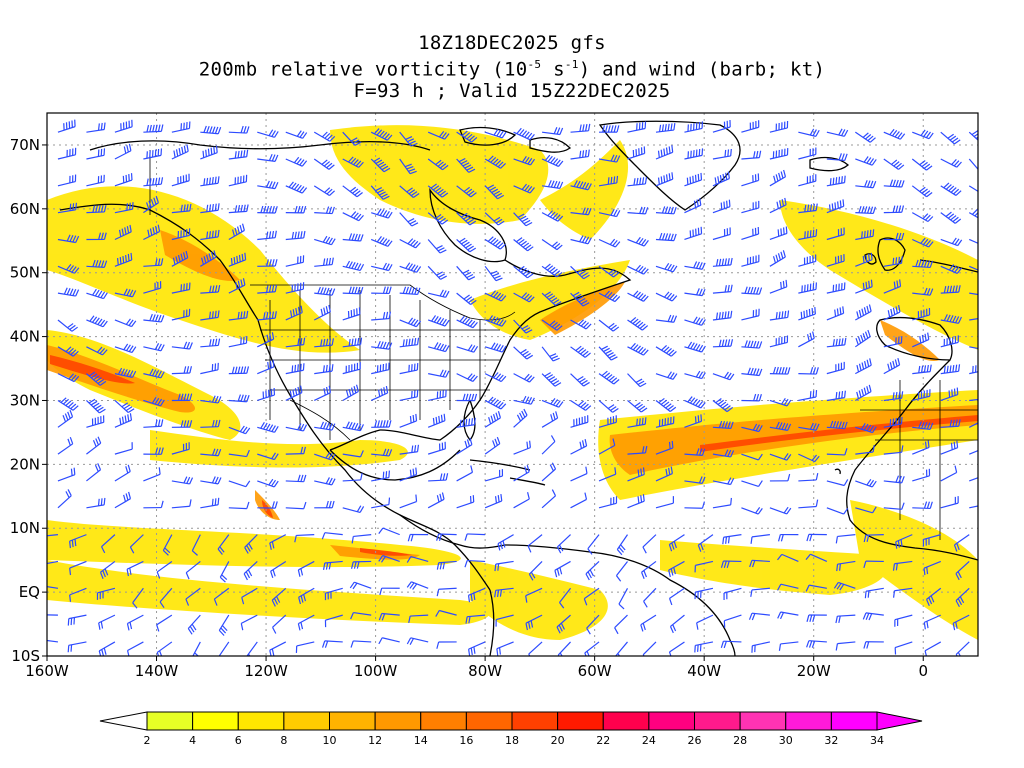 Image resolution: width=1024 pixels, height=768 pixels. What do you see at coordinates (814, 671) in the screenshot?
I see `x-tick-label: 20W` at bounding box center [814, 671].